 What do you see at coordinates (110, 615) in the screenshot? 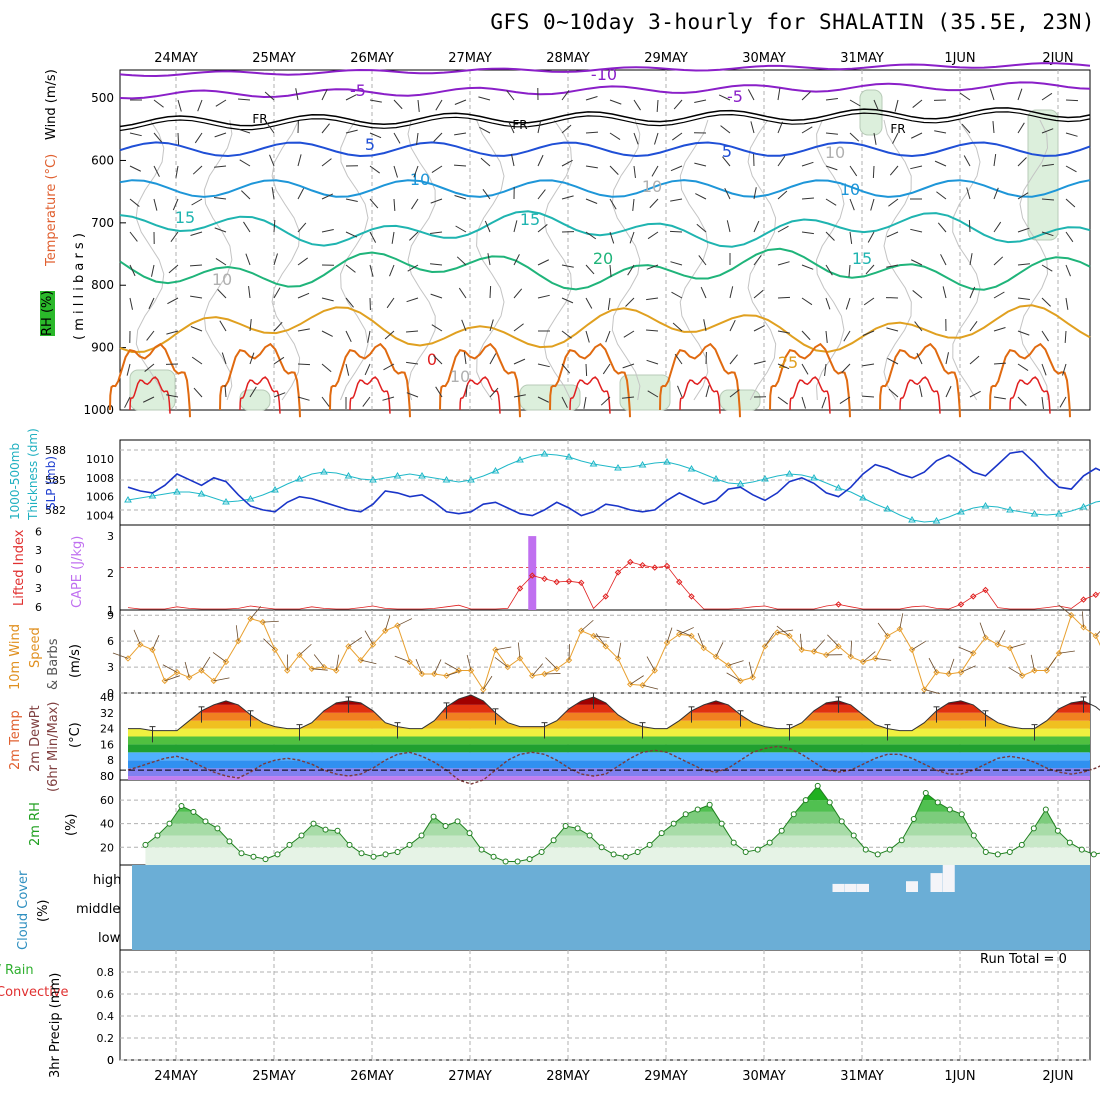
I see `wind10-tick: 9` at bounding box center [110, 615].